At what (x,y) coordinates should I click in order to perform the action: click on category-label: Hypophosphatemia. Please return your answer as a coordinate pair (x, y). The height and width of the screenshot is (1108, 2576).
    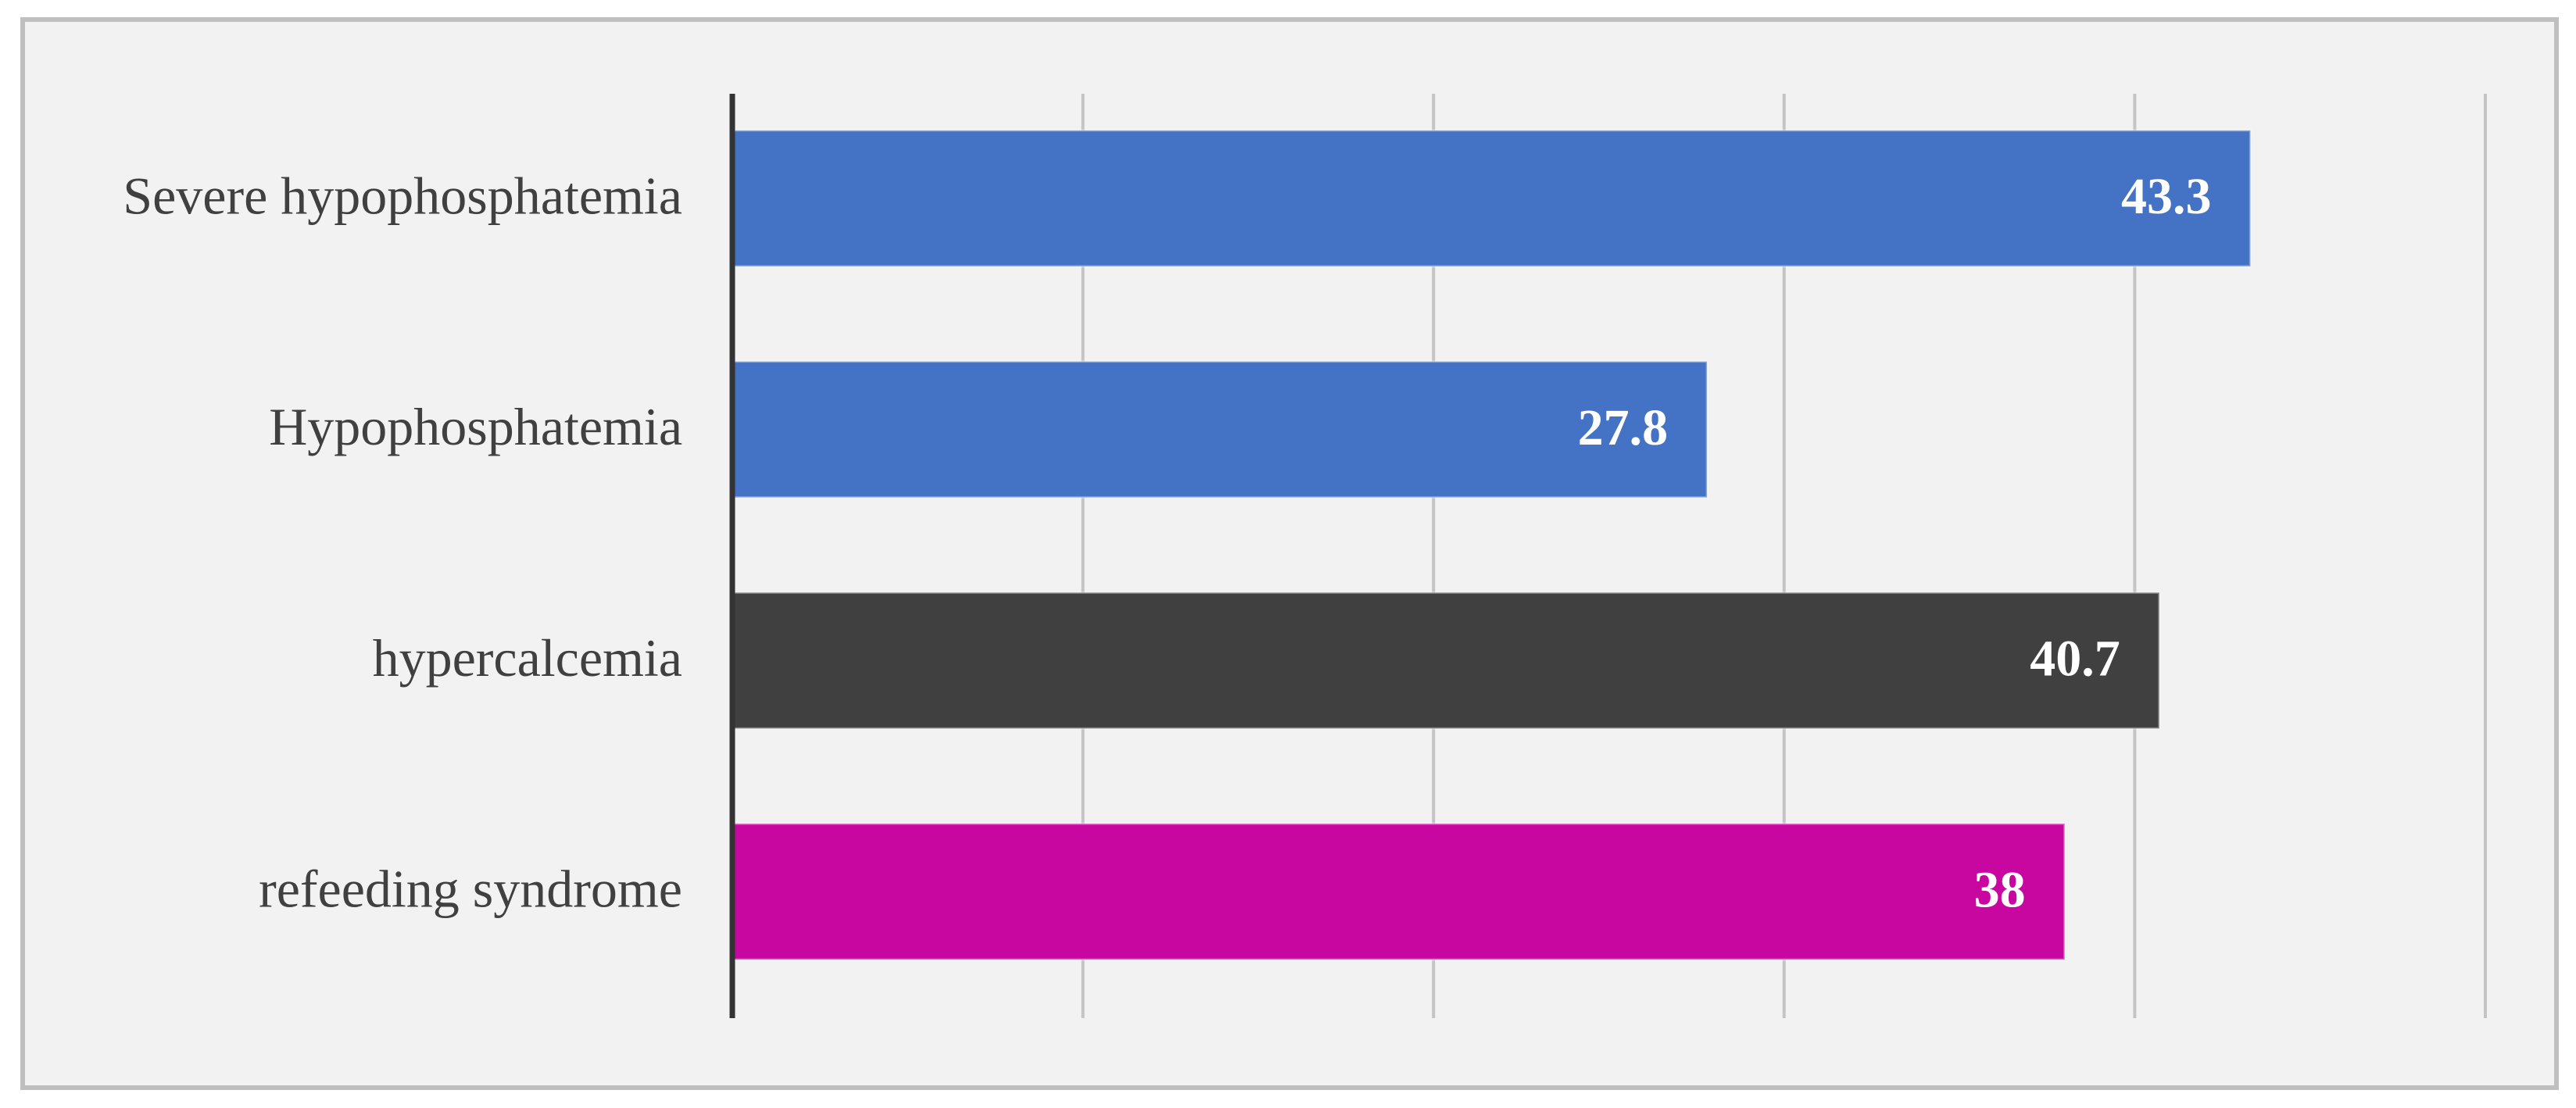
    Looking at the image, I should click on (475, 426).